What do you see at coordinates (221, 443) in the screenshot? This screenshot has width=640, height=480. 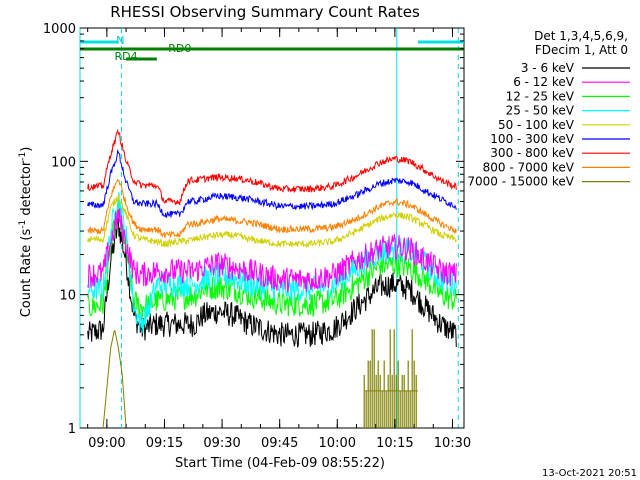 I see `x-tick-label: 09:30` at bounding box center [221, 443].